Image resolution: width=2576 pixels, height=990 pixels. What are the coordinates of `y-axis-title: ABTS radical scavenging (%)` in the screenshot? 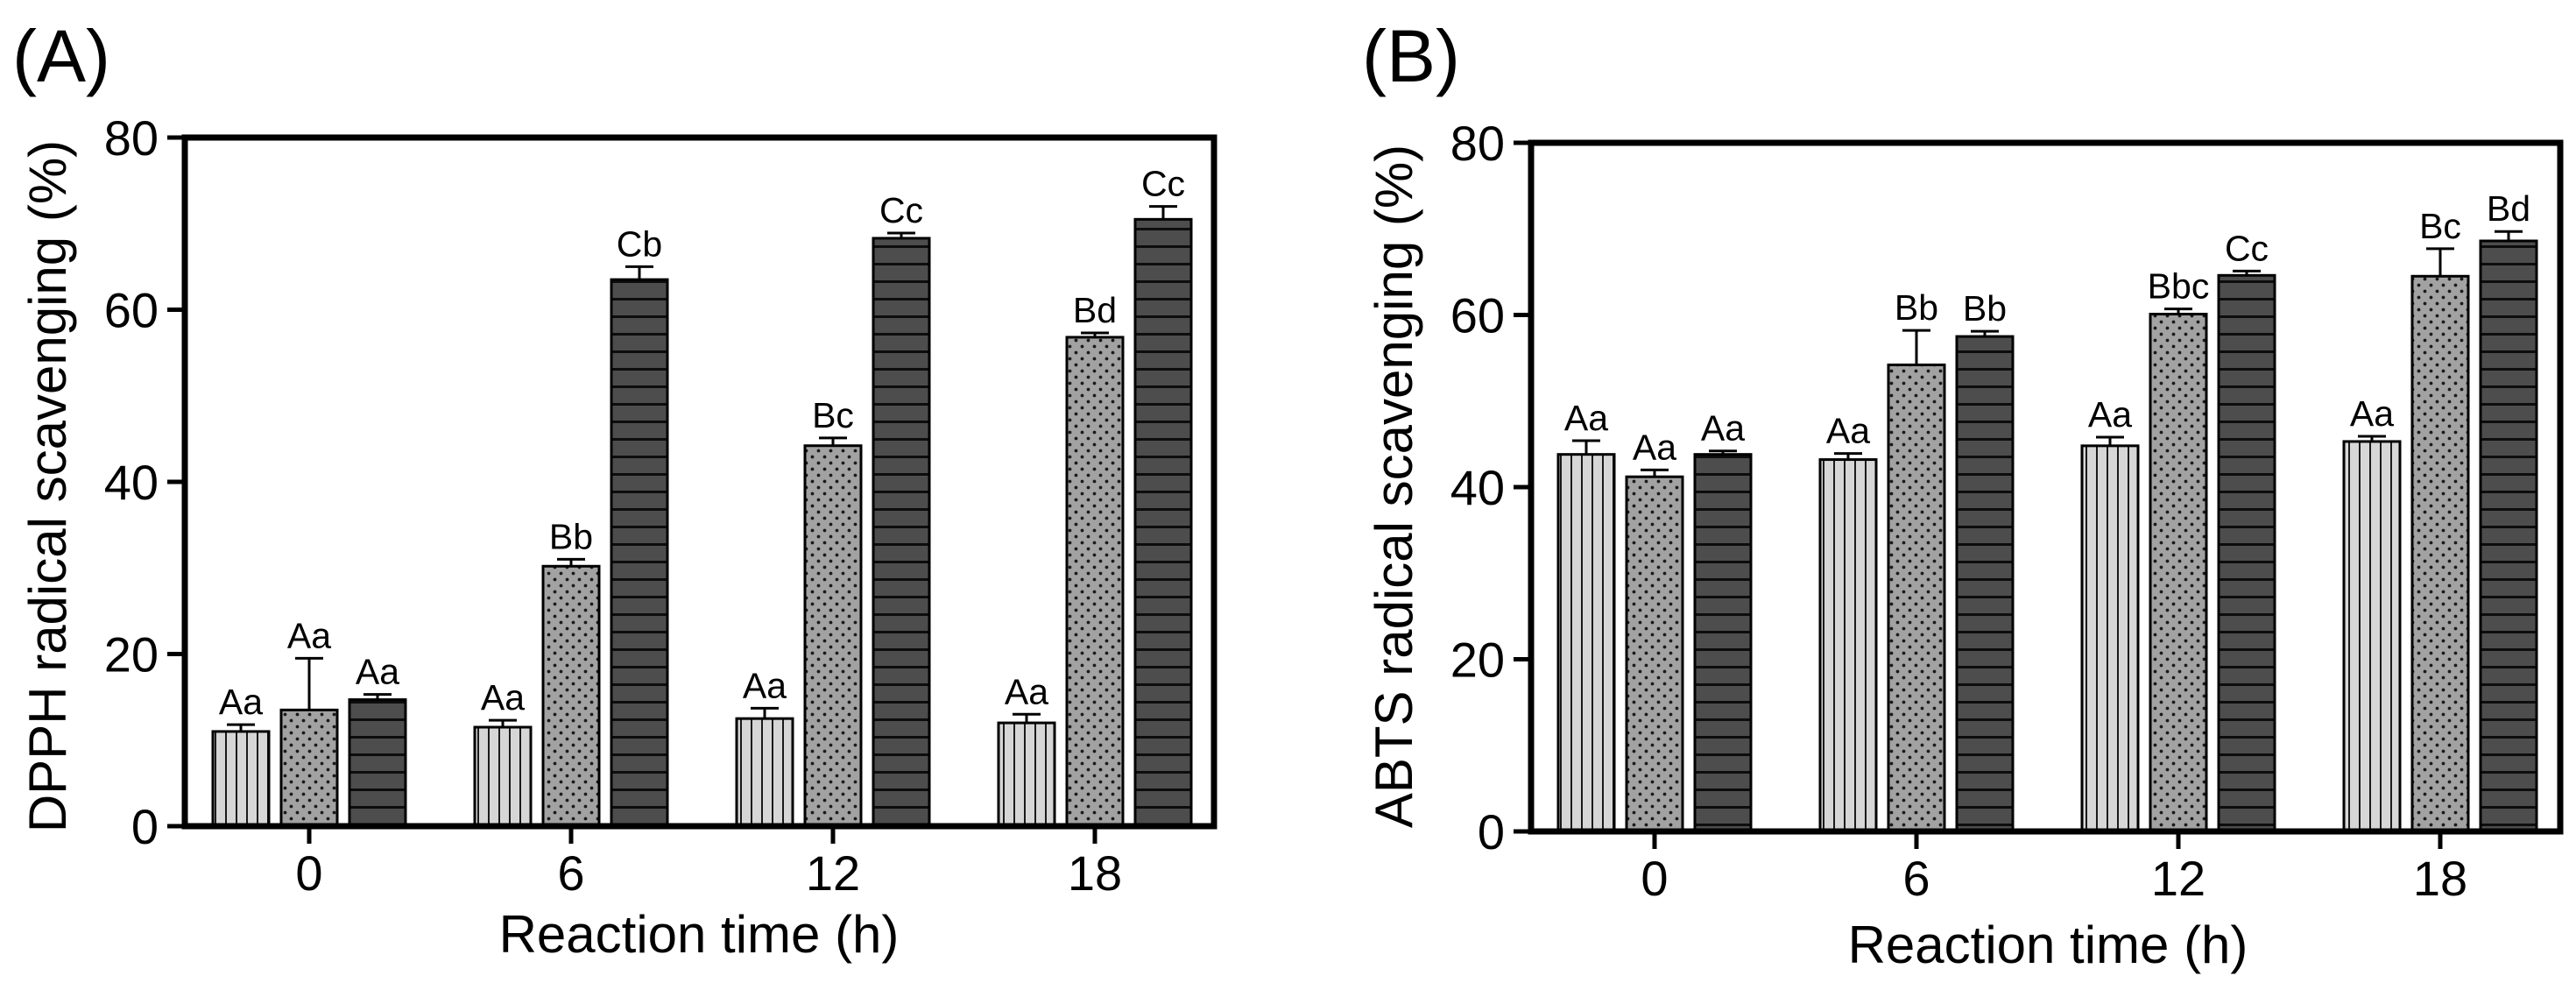 It's located at (1394, 486).